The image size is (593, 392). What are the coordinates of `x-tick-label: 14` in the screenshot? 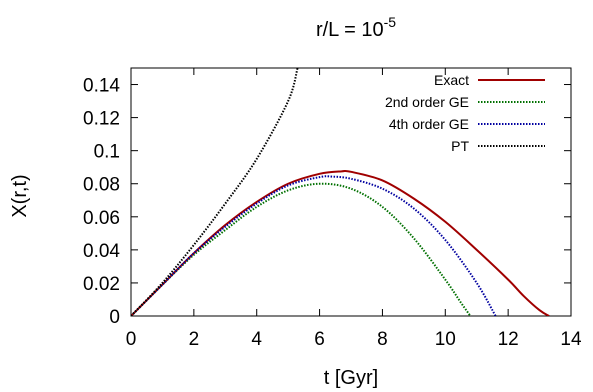 It's located at (571, 339).